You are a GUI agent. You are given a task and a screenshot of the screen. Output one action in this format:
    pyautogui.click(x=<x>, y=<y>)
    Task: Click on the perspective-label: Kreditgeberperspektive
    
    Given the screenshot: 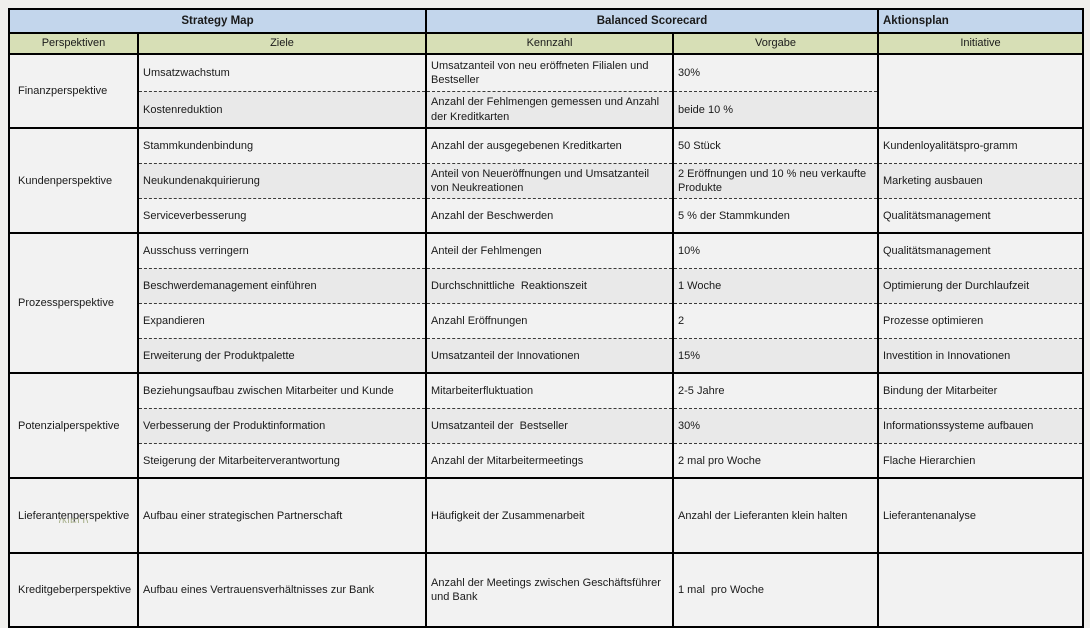 What is the action you would take?
    pyautogui.click(x=75, y=589)
    